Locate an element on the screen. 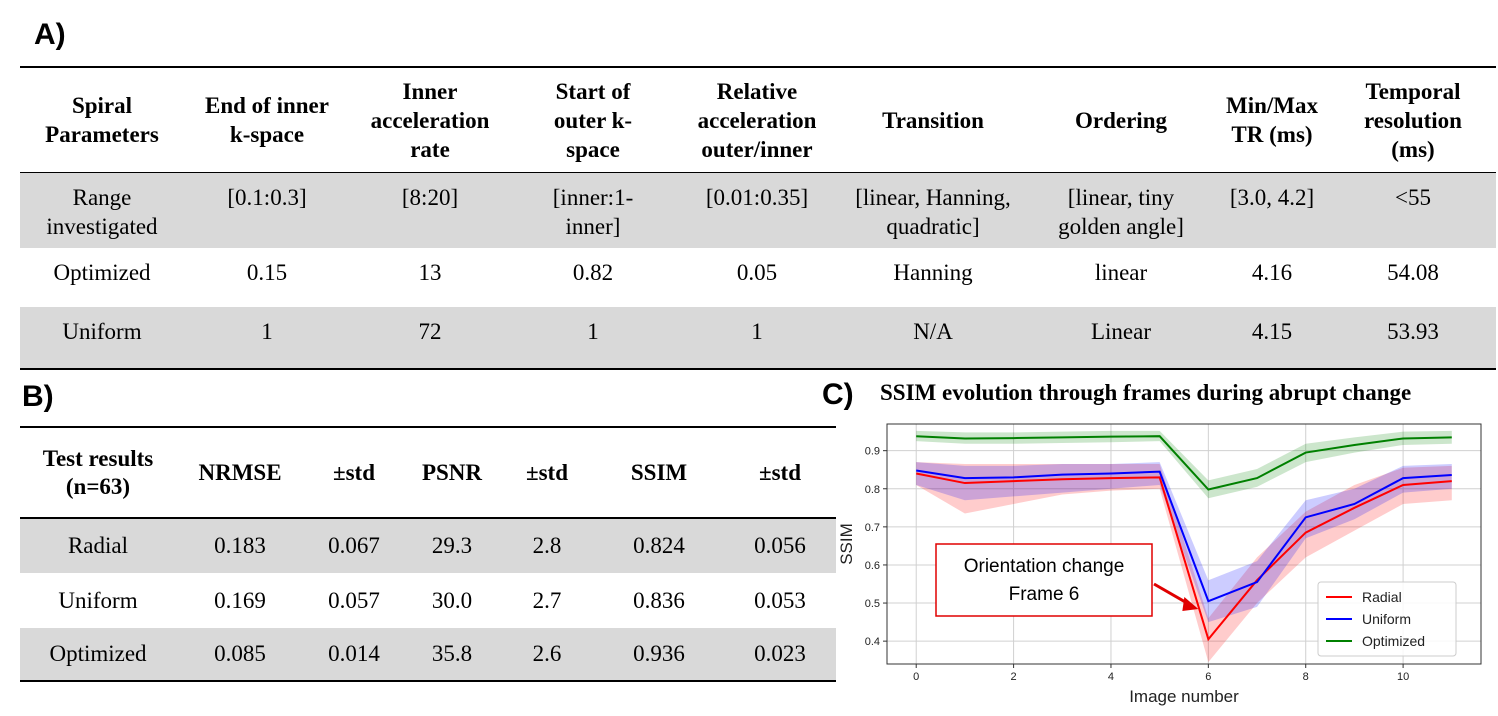 The height and width of the screenshot is (716, 1498). x-tick-label: 4 is located at coordinates (1111, 677).